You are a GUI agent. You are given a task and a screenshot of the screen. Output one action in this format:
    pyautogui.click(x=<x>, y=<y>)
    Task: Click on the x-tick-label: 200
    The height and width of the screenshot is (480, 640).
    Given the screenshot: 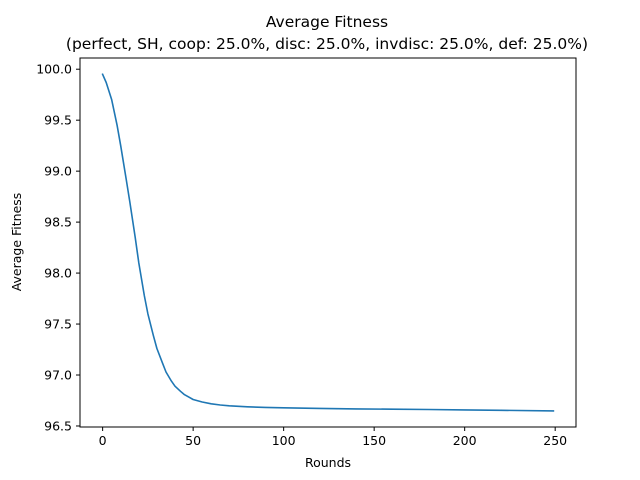 What is the action you would take?
    pyautogui.click(x=465, y=440)
    